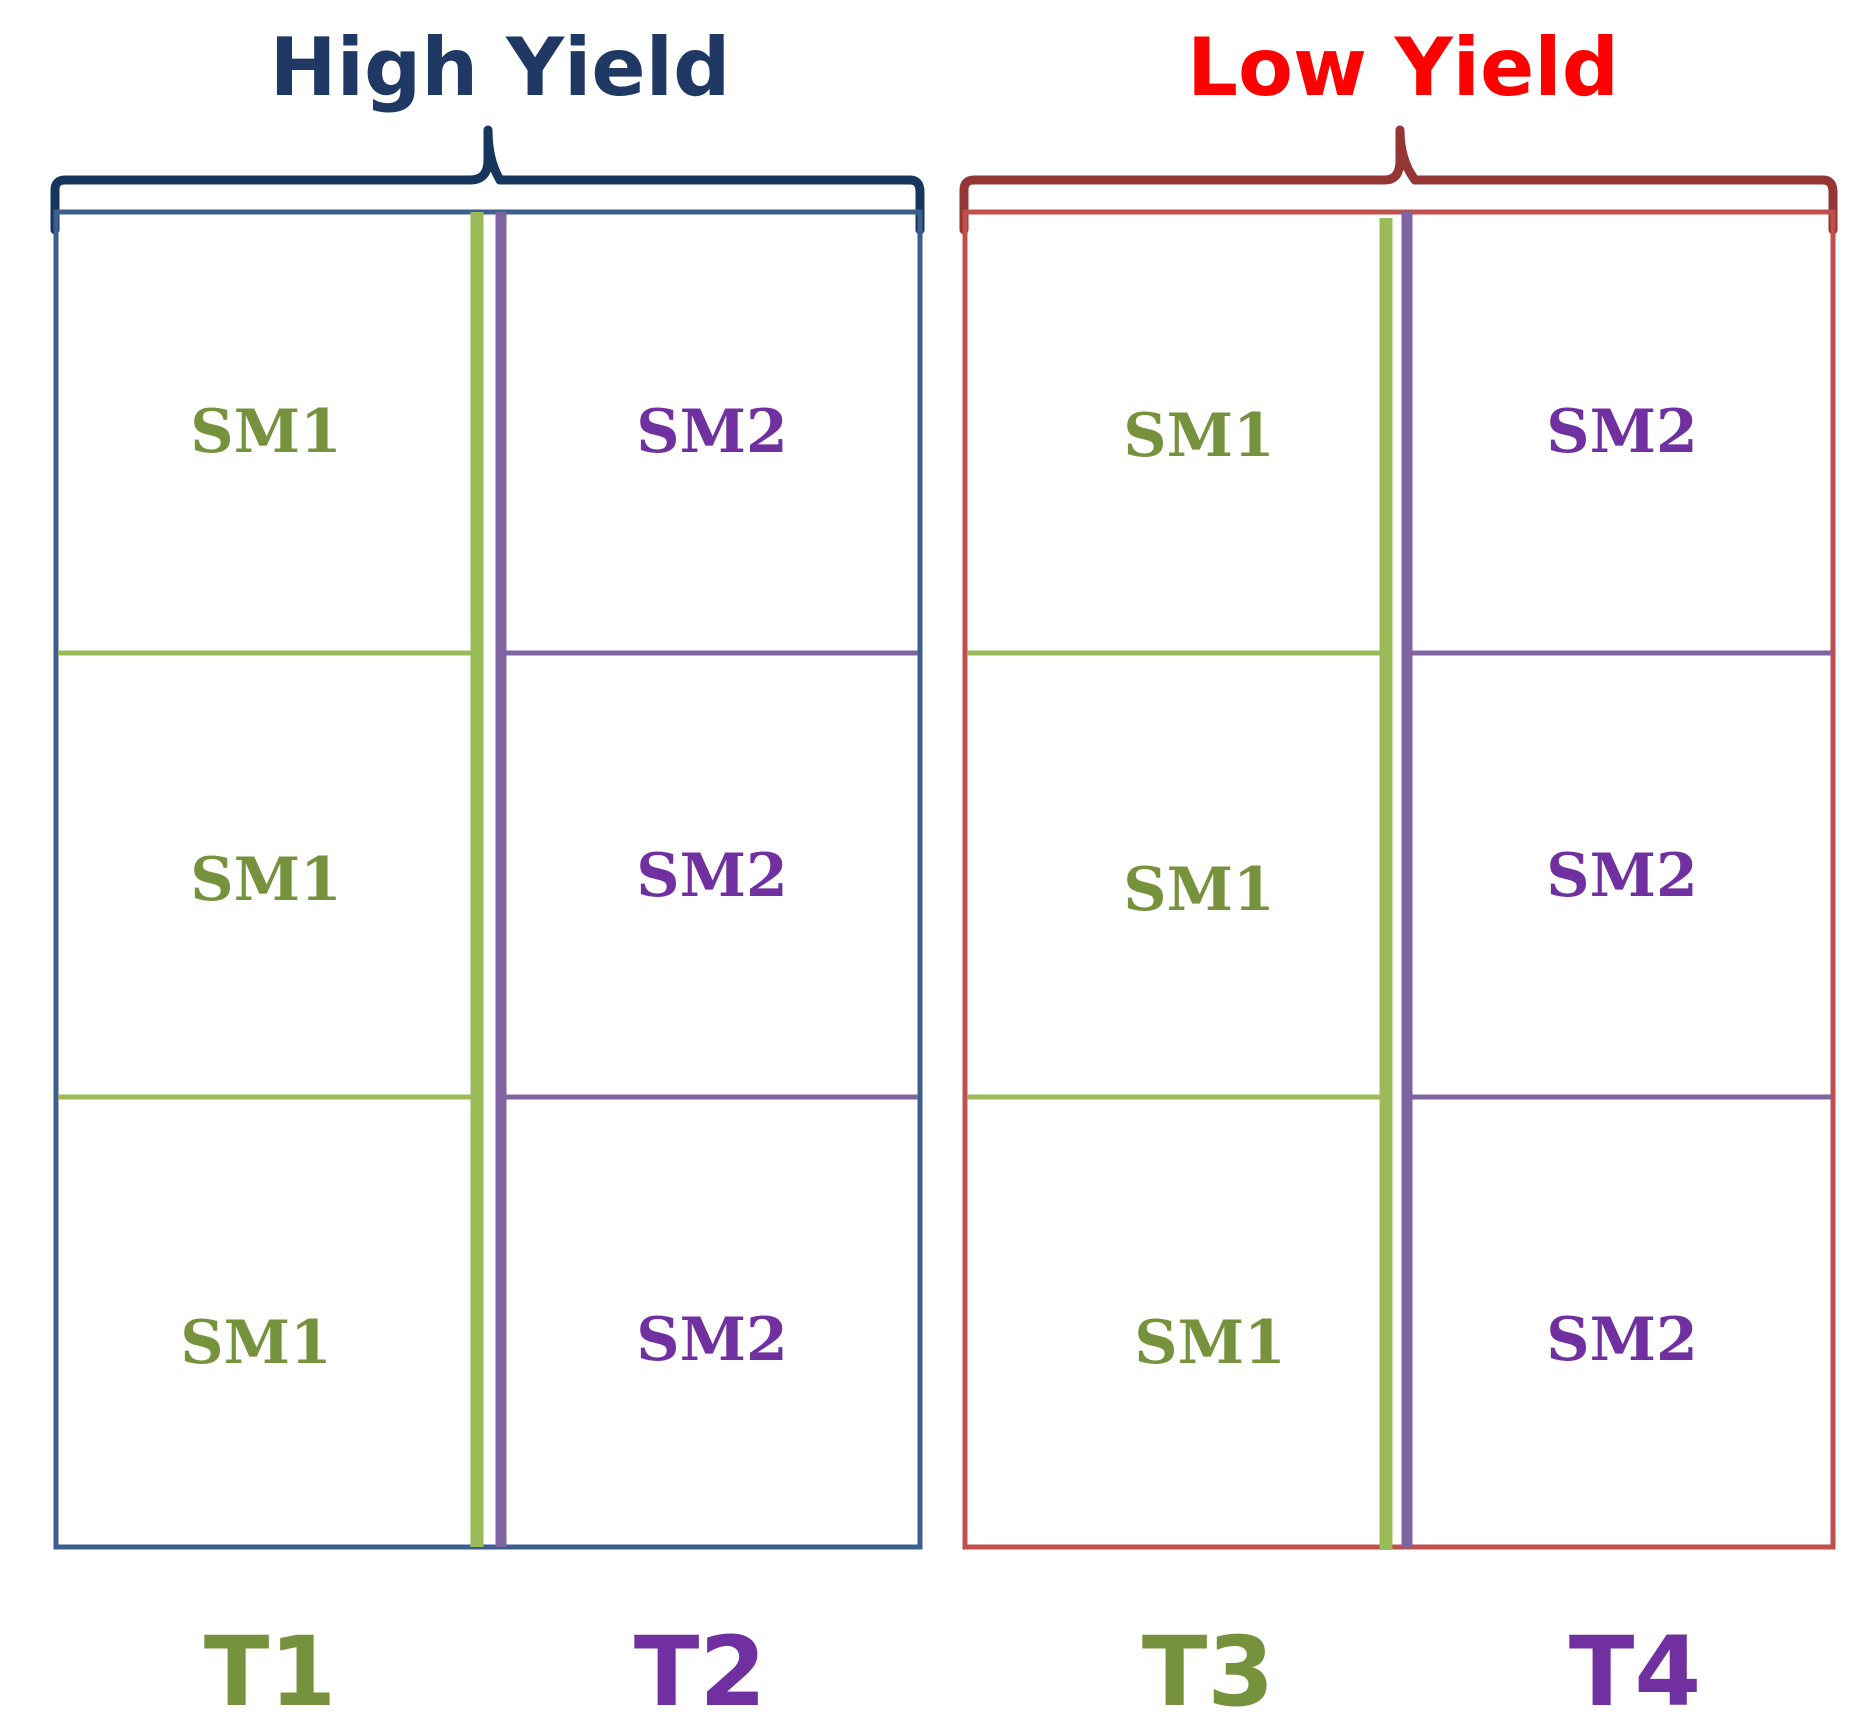 The image size is (1854, 1735). What do you see at coordinates (270, 1672) in the screenshot?
I see `treatment-label-t1: T1` at bounding box center [270, 1672].